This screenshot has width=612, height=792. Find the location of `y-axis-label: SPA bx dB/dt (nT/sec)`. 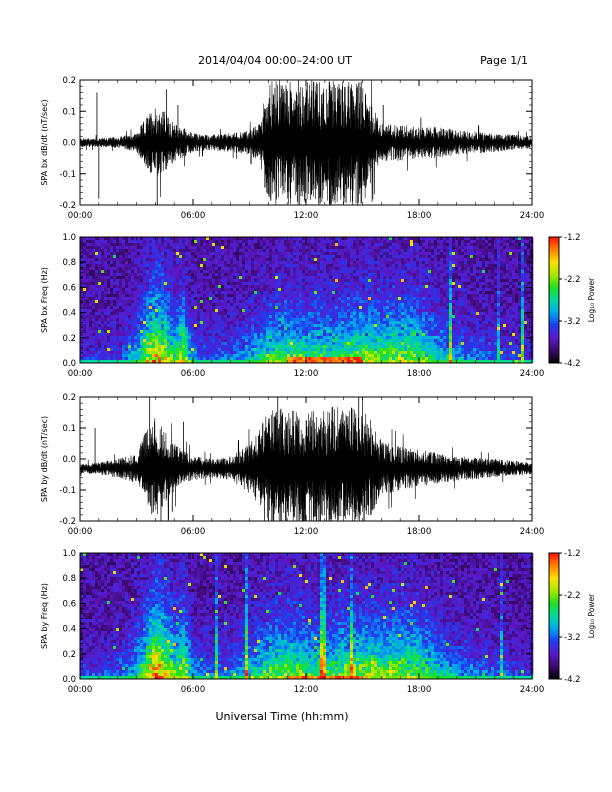

y-axis-label: SPA bx dB/dt (nT/sec) is located at coordinates (44, 142).